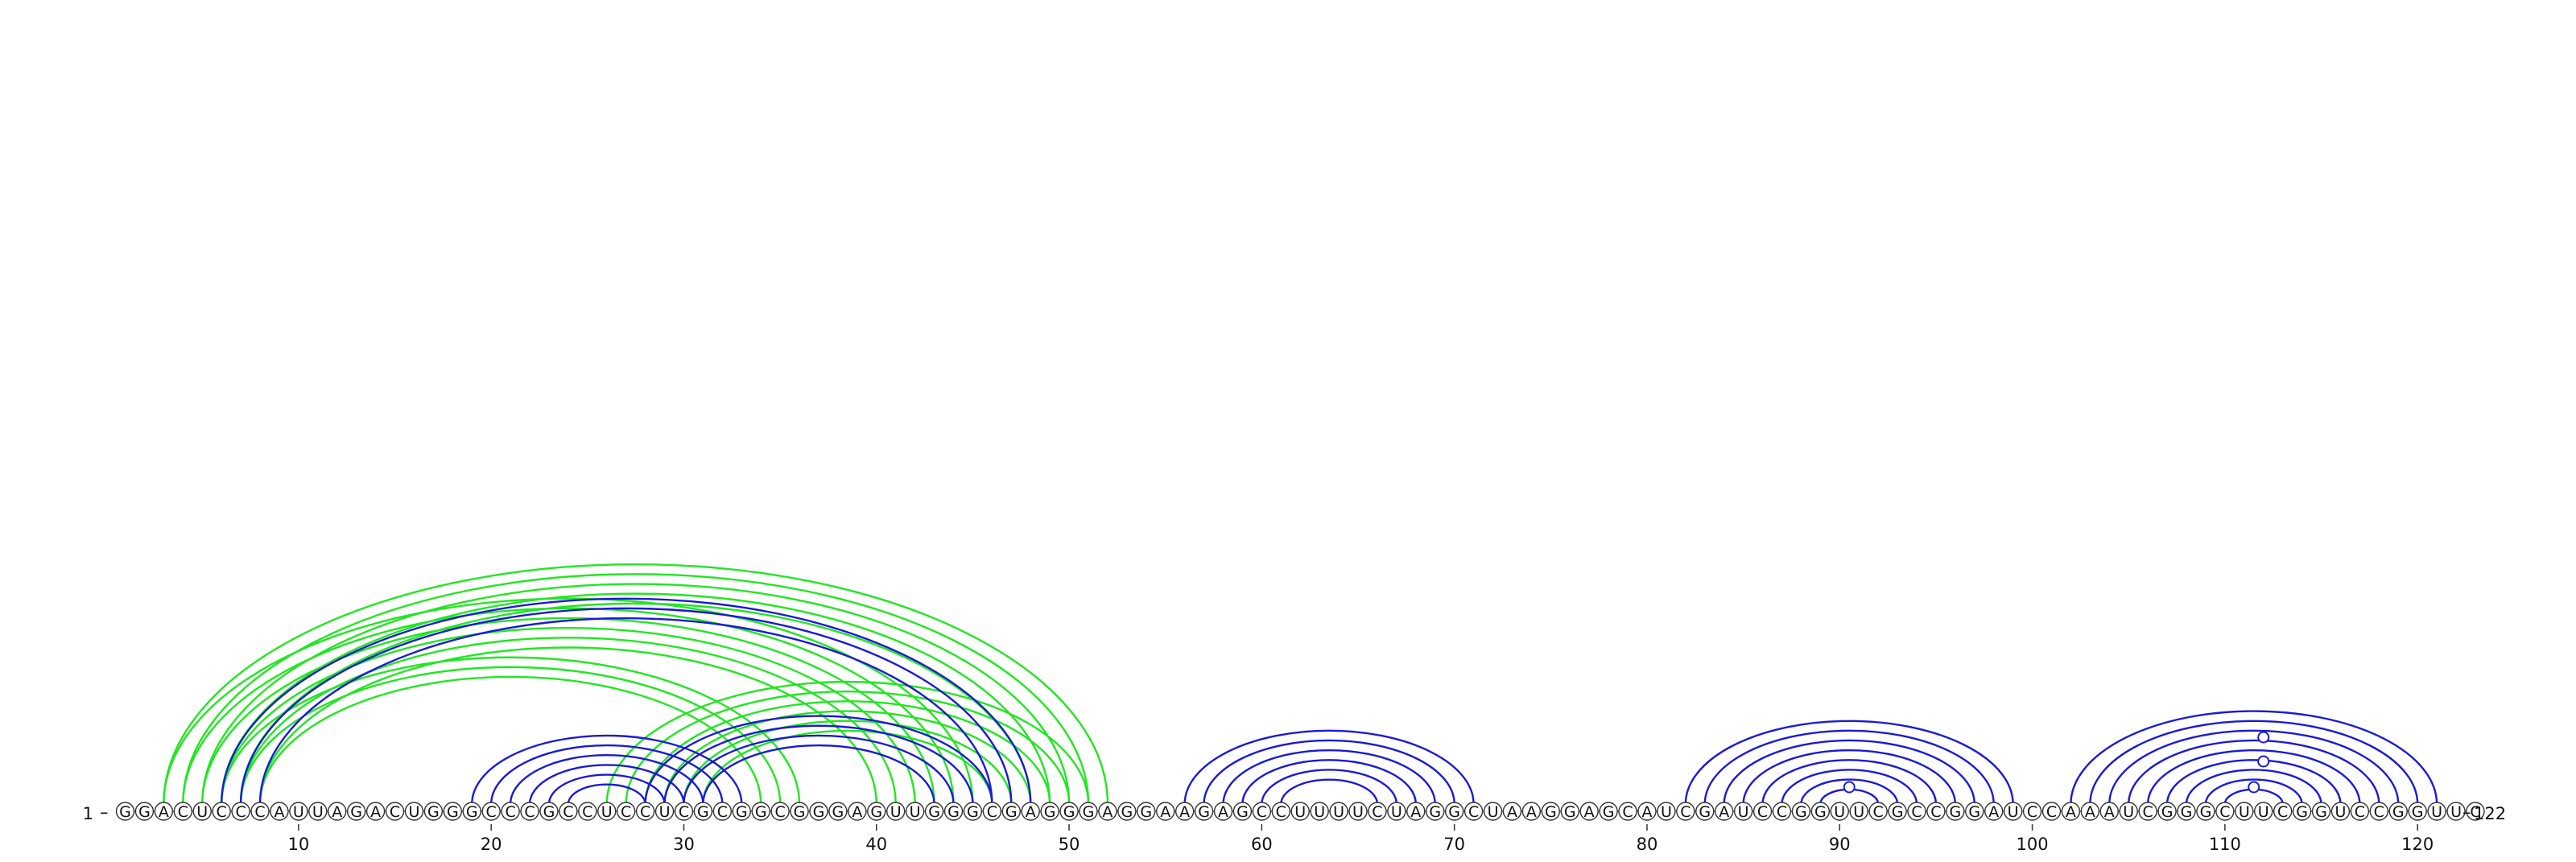 The height and width of the screenshot is (862, 2576). What do you see at coordinates (2490, 813) in the screenshot?
I see `sequence-end-label: 122` at bounding box center [2490, 813].